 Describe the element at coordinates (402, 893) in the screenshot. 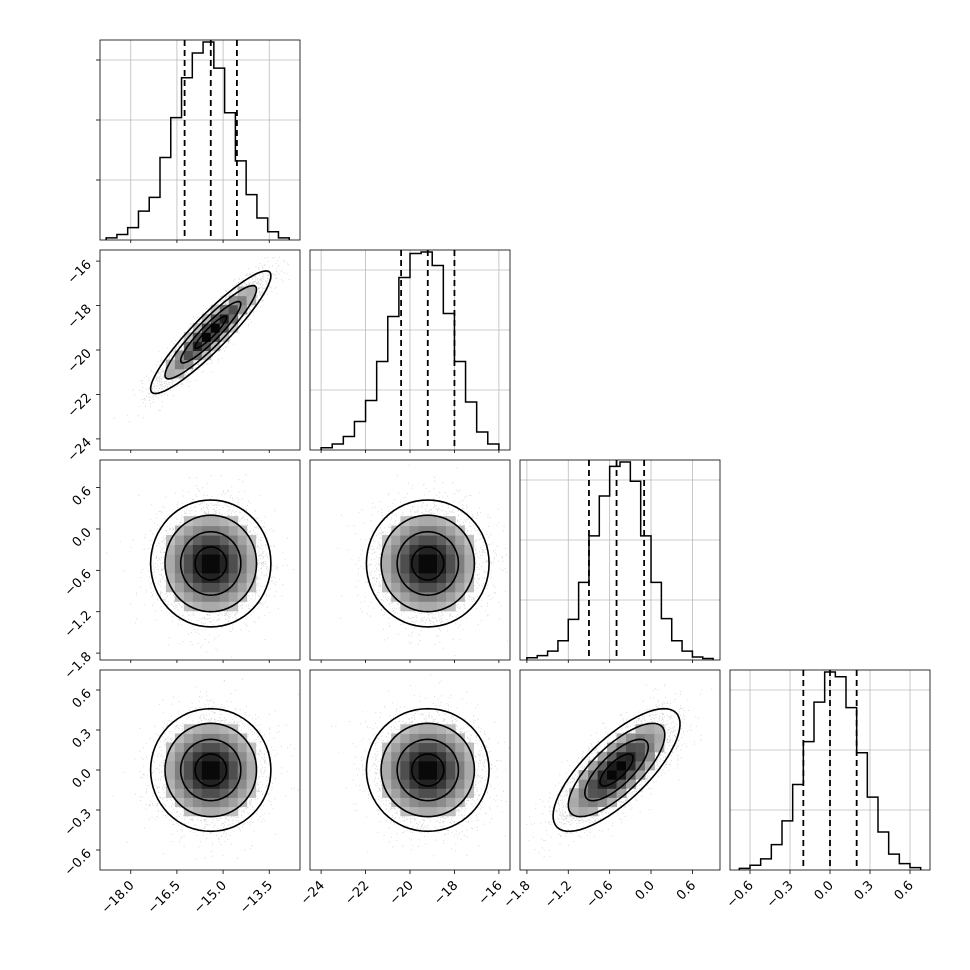

I see `x-tick-label: −20` at that location.